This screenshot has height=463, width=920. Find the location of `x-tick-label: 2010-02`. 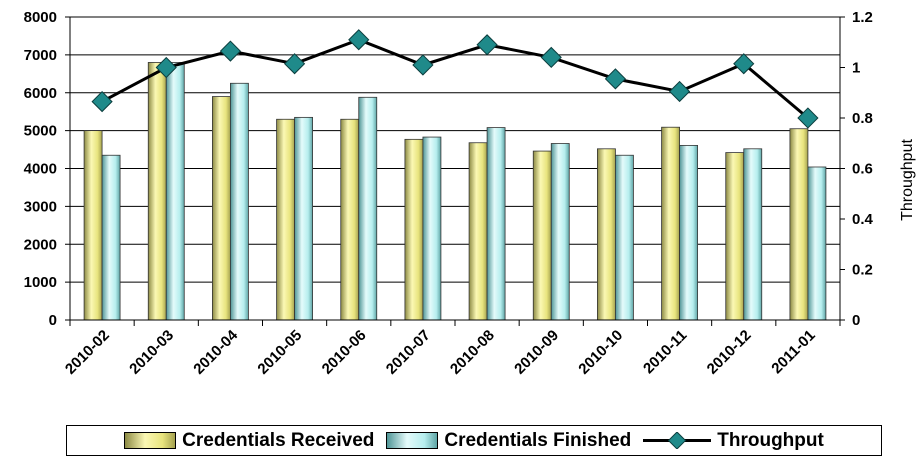

x-tick-label: 2010-02 is located at coordinates (87, 352).